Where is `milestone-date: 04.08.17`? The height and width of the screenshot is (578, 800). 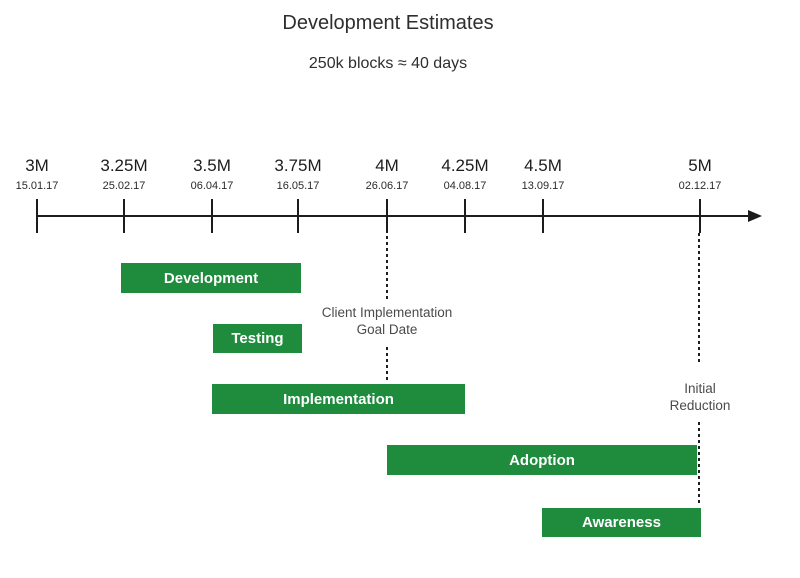 milestone-date: 04.08.17 is located at coordinates (465, 186).